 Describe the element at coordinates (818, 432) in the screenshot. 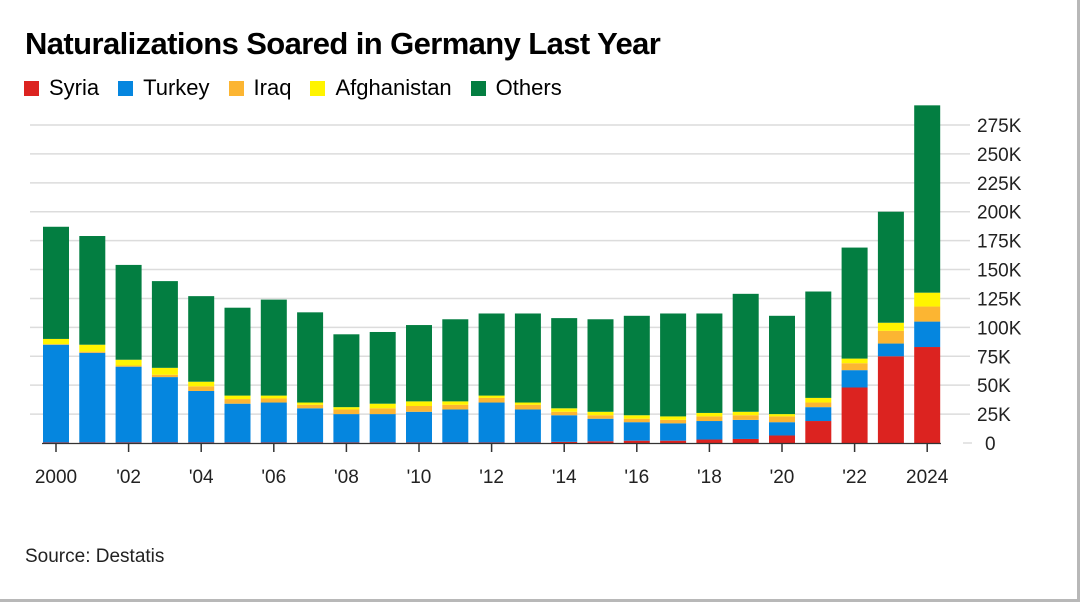

I see `bar-syria-2021` at that location.